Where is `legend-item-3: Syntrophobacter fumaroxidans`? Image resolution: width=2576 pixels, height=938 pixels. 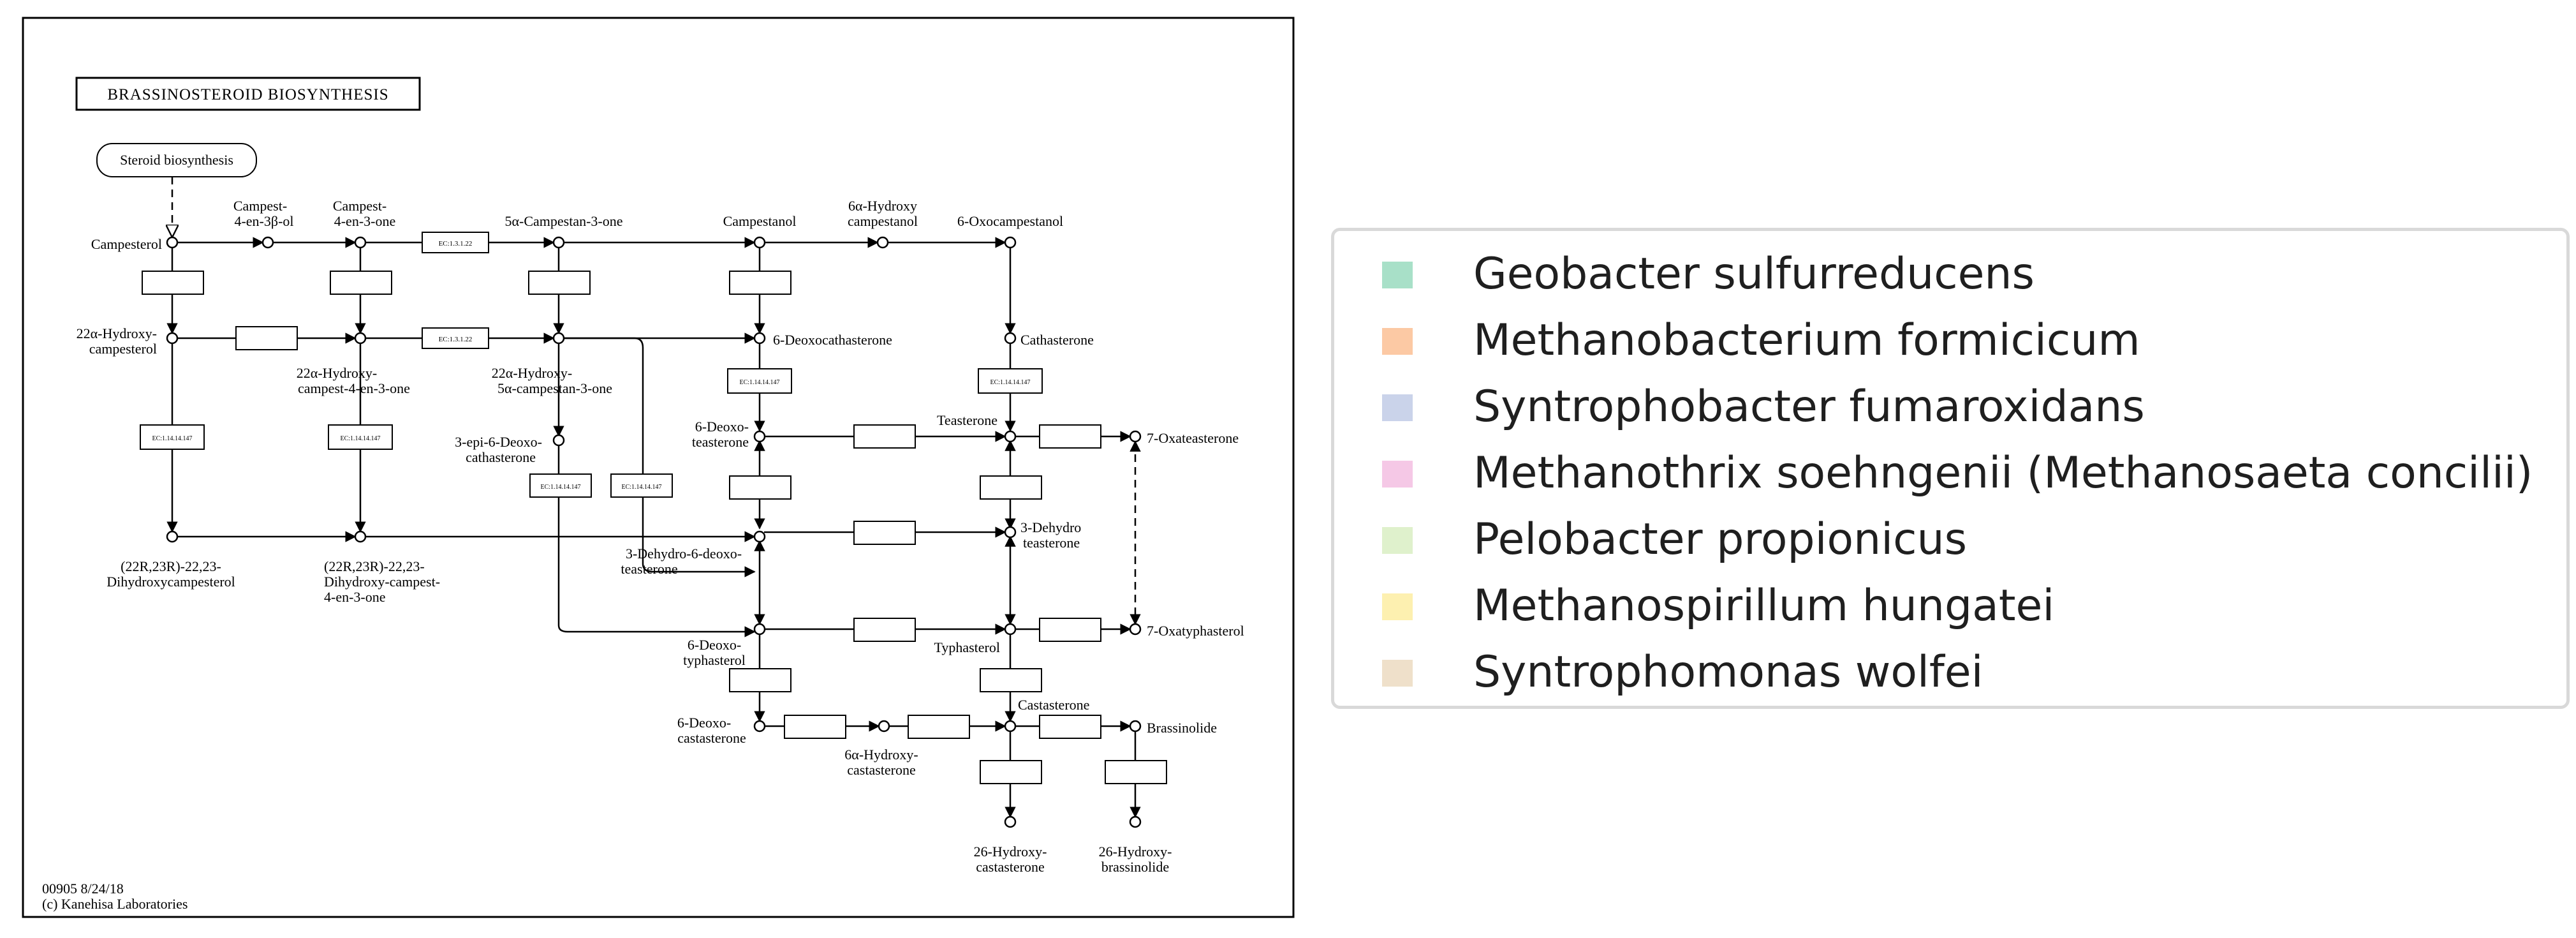 legend-item-3: Syntrophobacter fumaroxidans is located at coordinates (1950, 407).